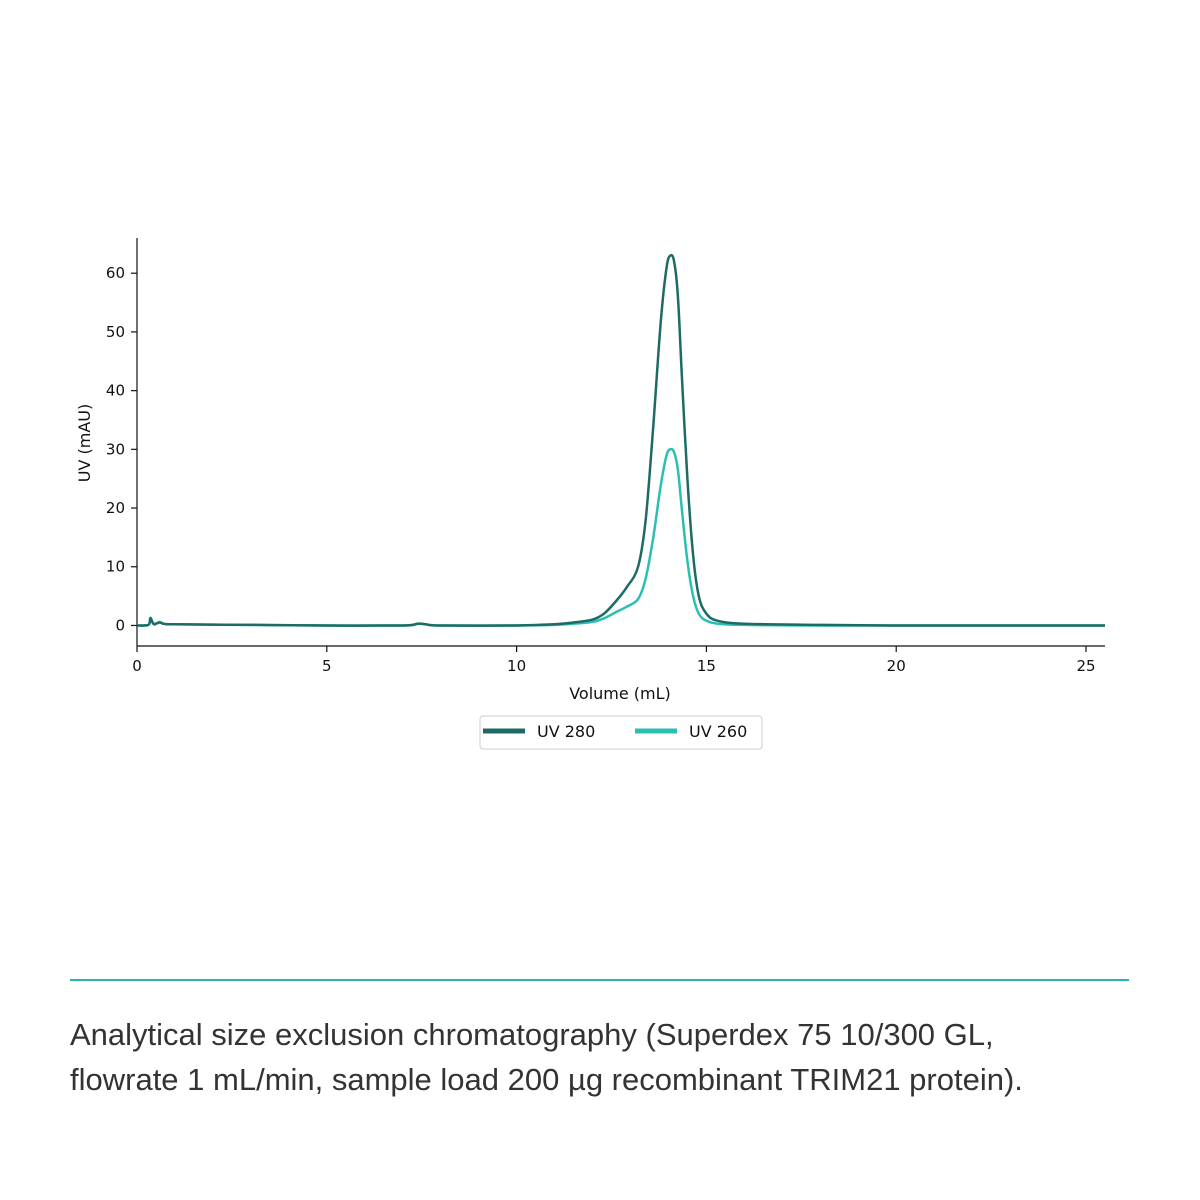 This screenshot has height=1200, width=1200. I want to click on y-tick-label: 50, so click(115, 332).